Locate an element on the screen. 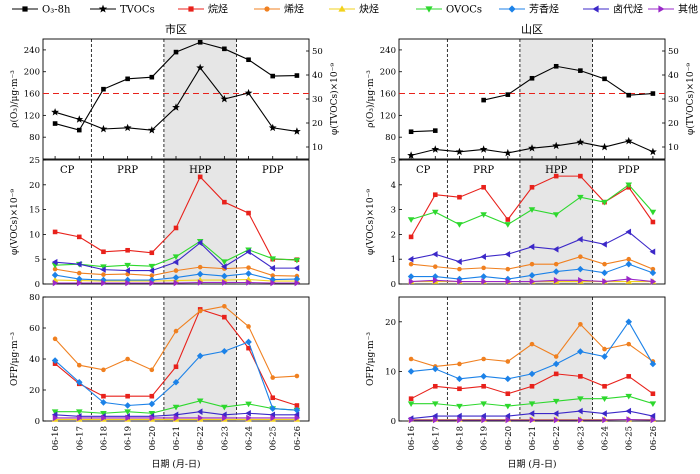 This screenshot has height=474, width=700. legend-marker-O3 is located at coordinates (25, 9).